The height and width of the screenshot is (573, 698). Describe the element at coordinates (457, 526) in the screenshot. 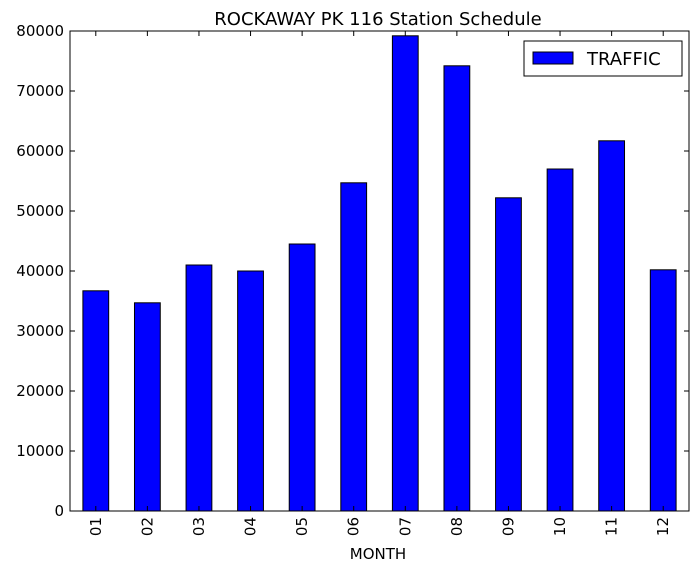

I see `x-tick-label: 08` at that location.